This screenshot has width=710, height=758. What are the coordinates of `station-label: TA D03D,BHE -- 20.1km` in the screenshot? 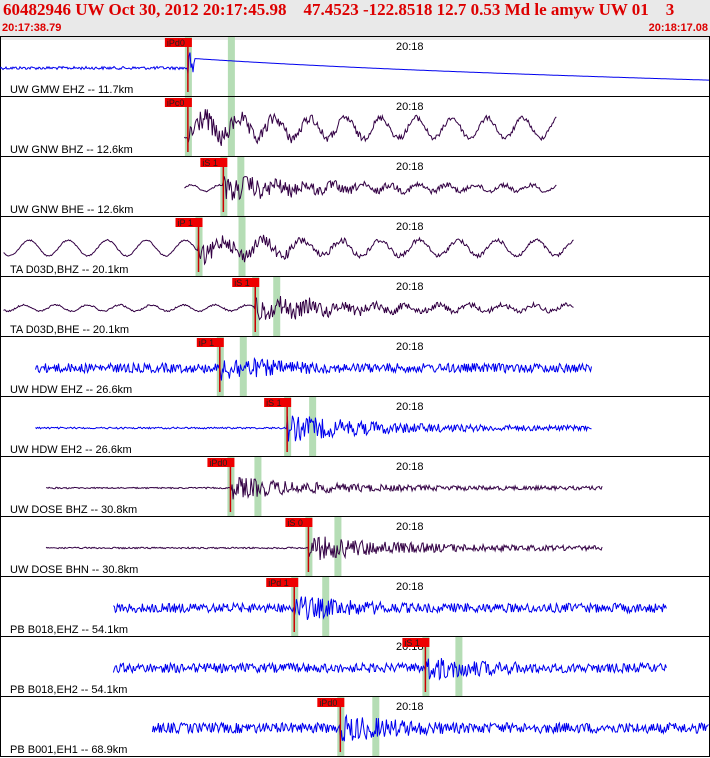 It's located at (69, 330).